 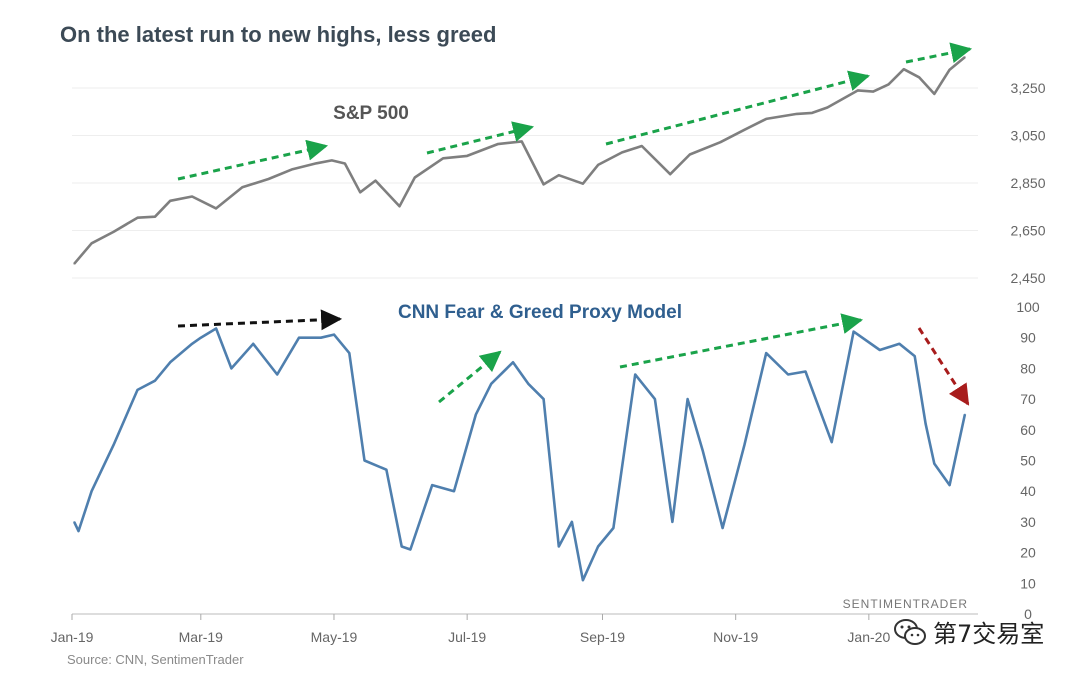 What do you see at coordinates (735, 637) in the screenshot?
I see `x-tick-label: Nov-19` at bounding box center [735, 637].